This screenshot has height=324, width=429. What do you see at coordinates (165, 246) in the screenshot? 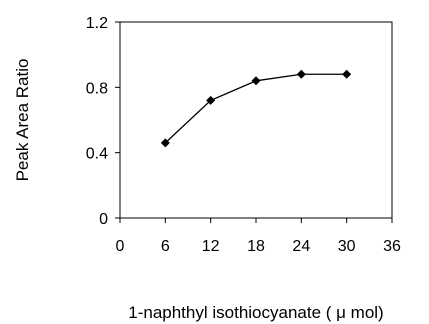
I see `x-tick-label: 6` at bounding box center [165, 246].